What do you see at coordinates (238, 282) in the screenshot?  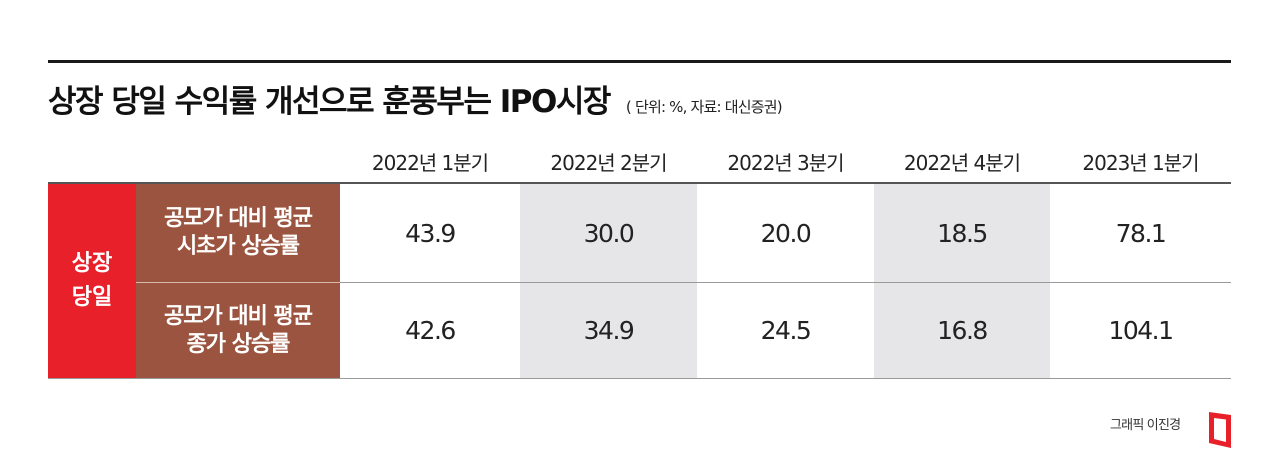 I see `row-label-divider` at bounding box center [238, 282].